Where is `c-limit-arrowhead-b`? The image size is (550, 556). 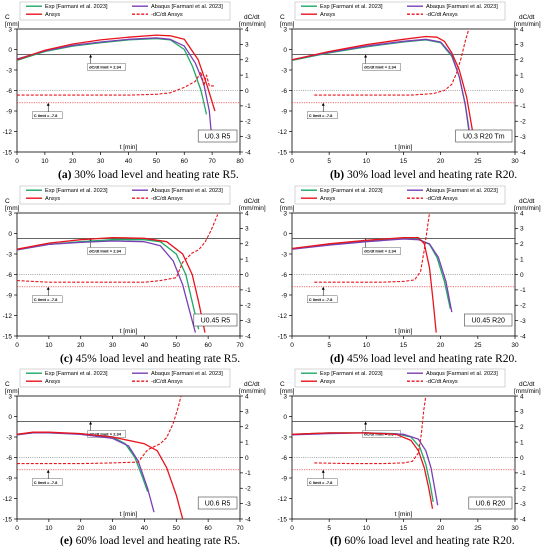
c-limit-arrowhead-b is located at coordinates (323, 104).